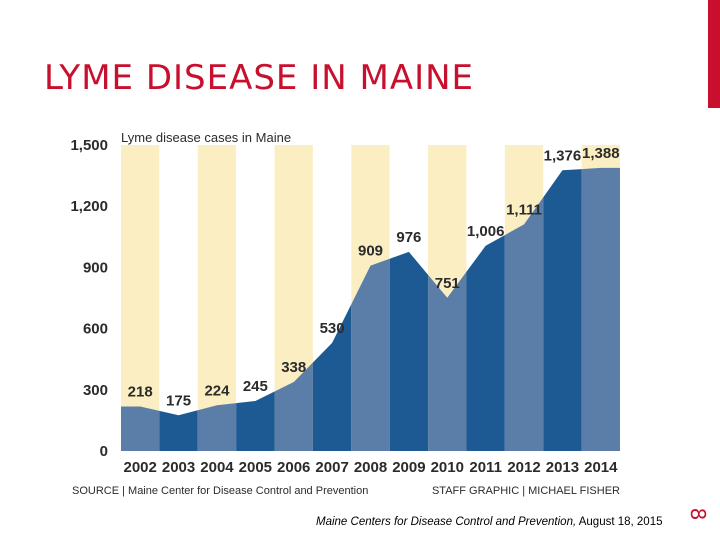  What do you see at coordinates (95, 329) in the screenshot?
I see `y-tick-label: 600` at bounding box center [95, 329].